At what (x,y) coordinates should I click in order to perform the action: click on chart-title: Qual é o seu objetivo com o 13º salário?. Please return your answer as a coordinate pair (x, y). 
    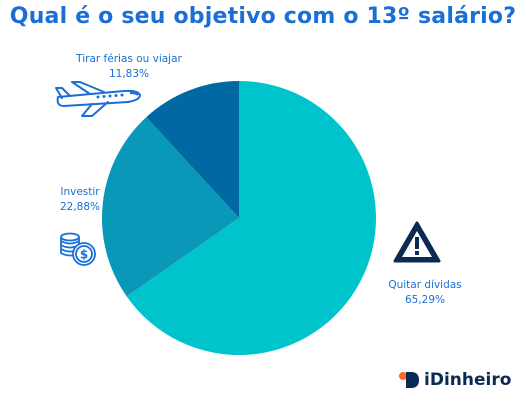
    Looking at the image, I should click on (263, 16).